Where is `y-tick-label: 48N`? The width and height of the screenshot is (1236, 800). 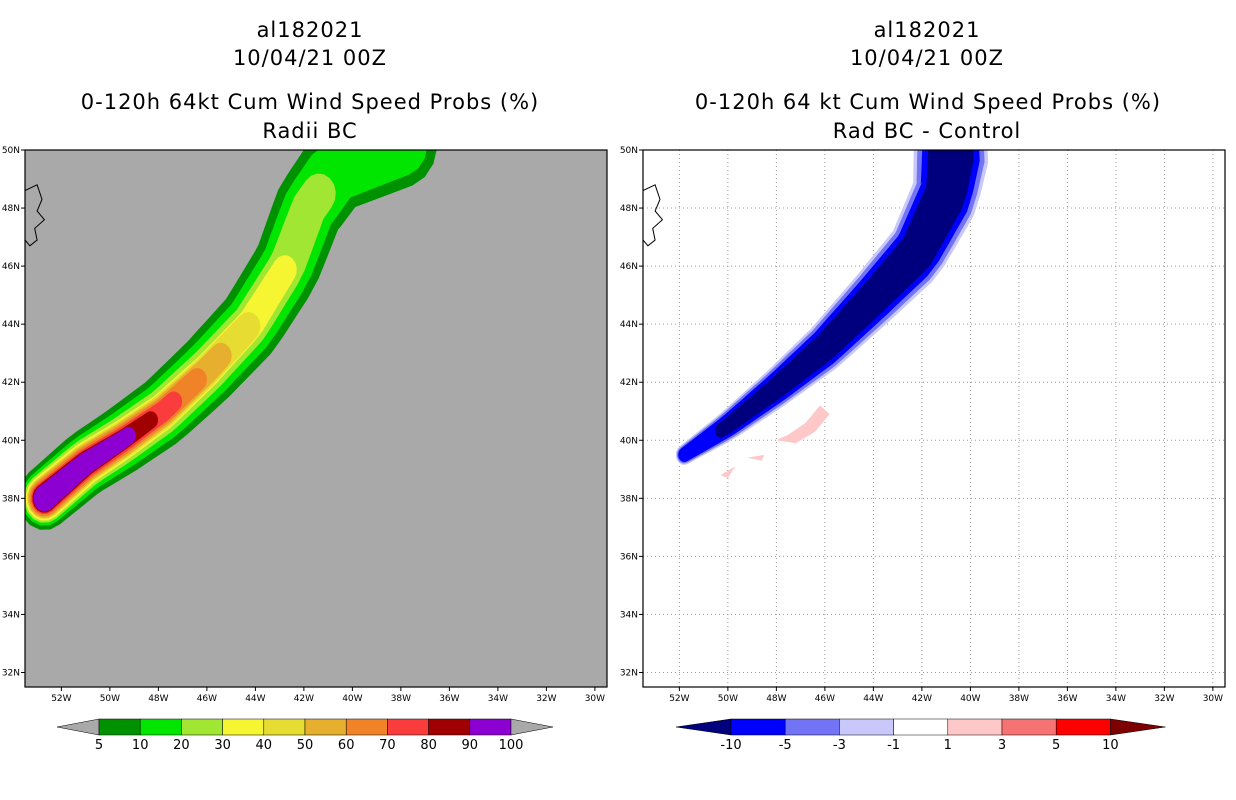
y-tick-label: 48N is located at coordinates (11, 209).